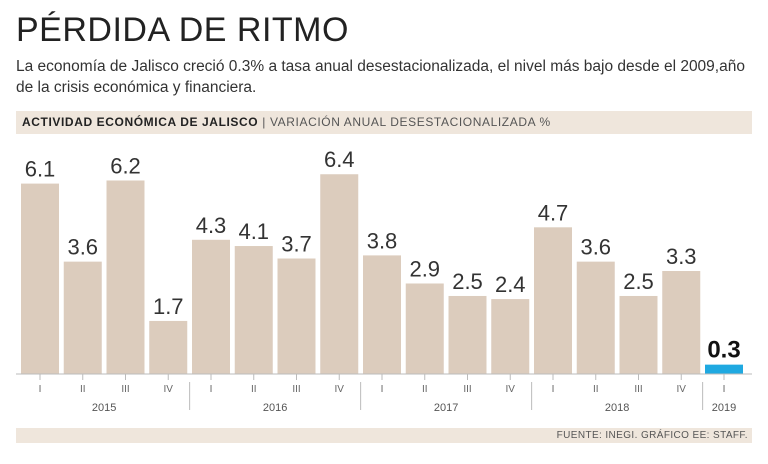 The image size is (768, 464). I want to click on quarter-label-2: II, so click(83, 389).